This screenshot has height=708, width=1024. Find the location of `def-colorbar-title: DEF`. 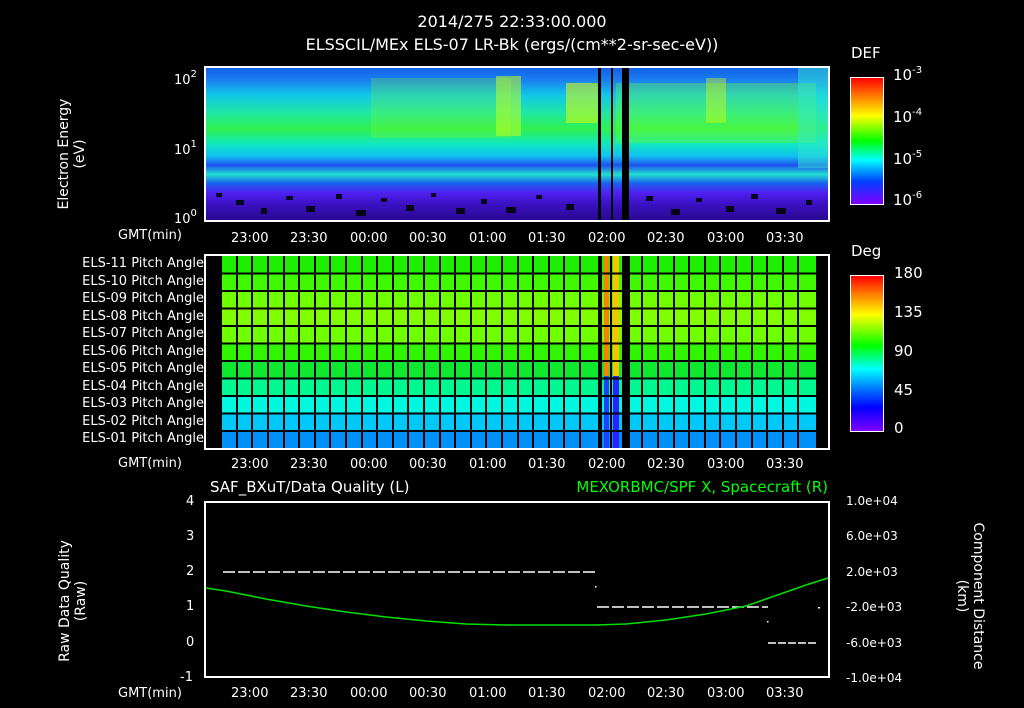

def-colorbar-title: DEF is located at coordinates (866, 53).